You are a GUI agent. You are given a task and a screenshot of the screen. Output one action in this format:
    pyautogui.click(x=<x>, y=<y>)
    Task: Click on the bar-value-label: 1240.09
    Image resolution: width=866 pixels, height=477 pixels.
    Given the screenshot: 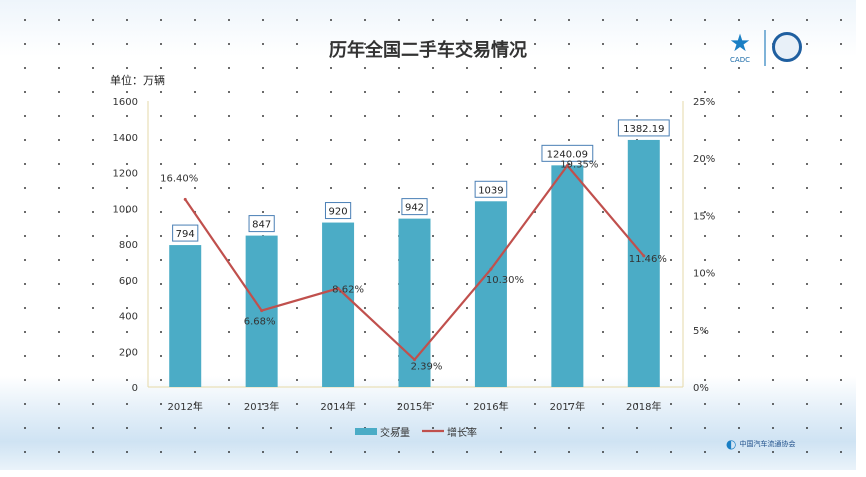 What is the action you would take?
    pyautogui.click(x=567, y=154)
    